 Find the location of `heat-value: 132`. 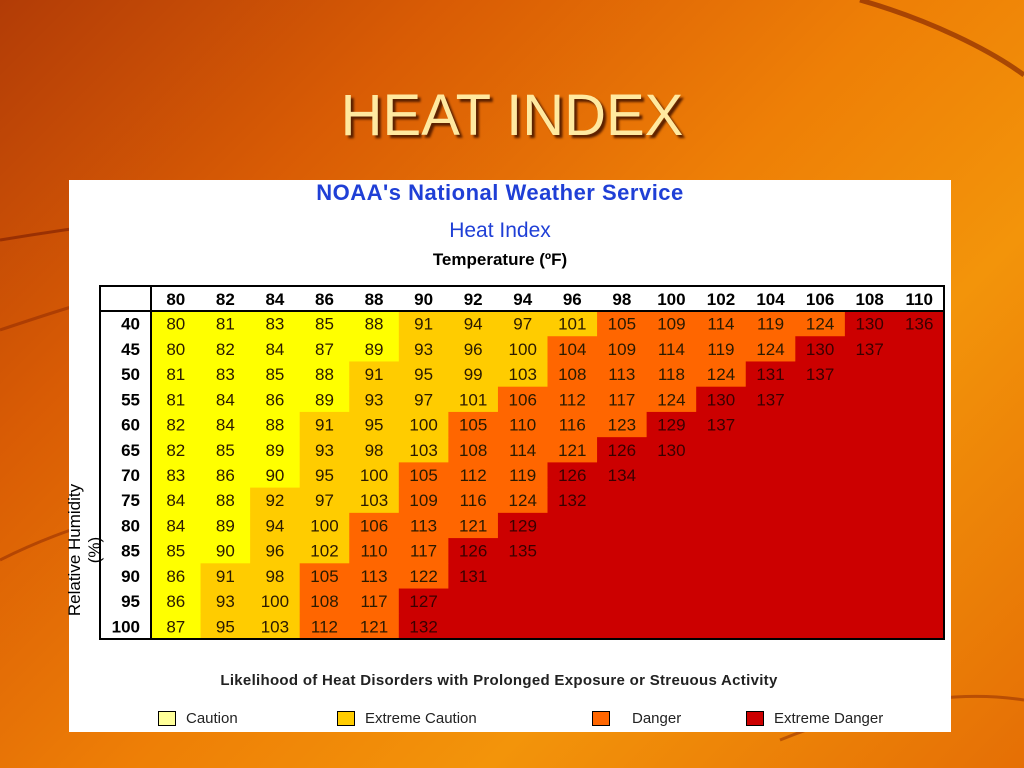

heat-value: 132 is located at coordinates (572, 500).